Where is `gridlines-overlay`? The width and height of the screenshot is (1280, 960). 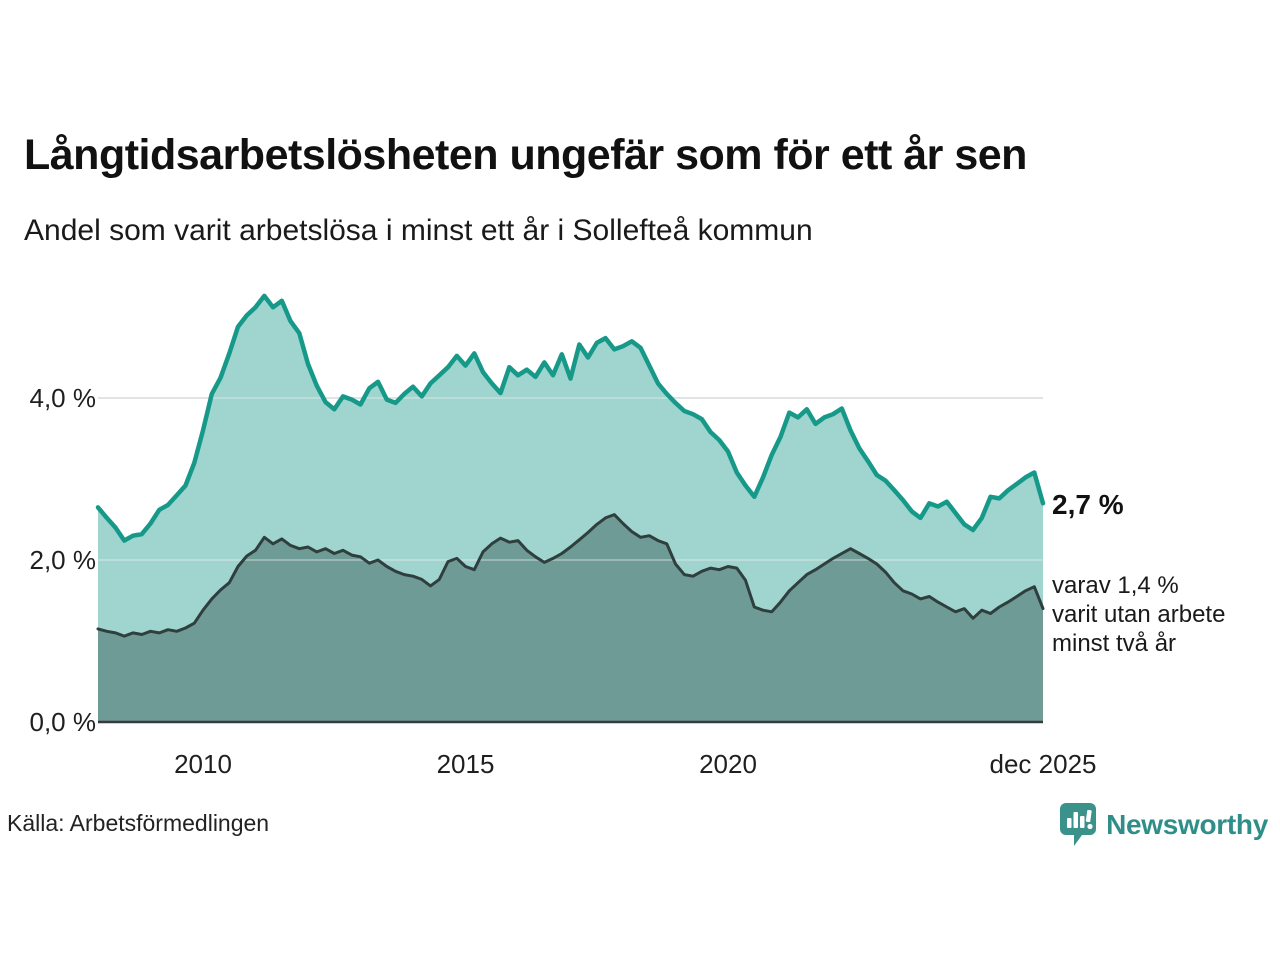 gridlines-overlay is located at coordinates (570, 479).